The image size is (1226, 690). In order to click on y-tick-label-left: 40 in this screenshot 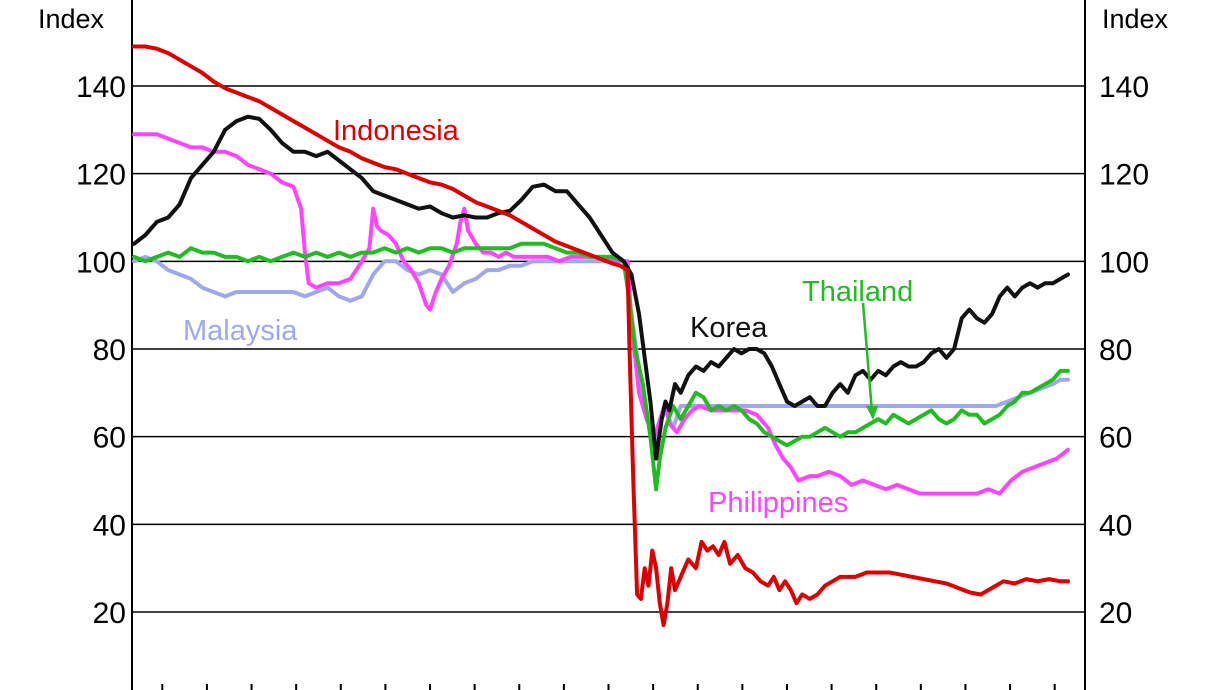, I will do `click(109, 525)`.